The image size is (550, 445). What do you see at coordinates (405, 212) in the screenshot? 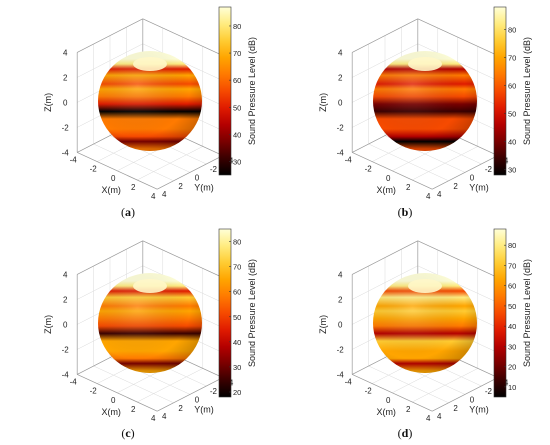
I see `panel-caption-b: (b)` at bounding box center [405, 212].